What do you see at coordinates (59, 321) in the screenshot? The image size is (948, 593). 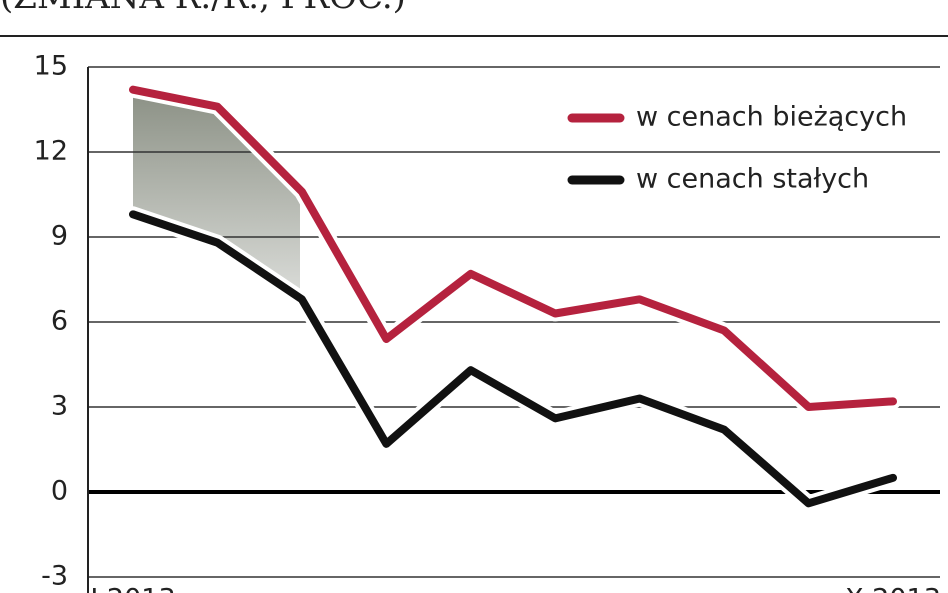 I see `y-tick-label: 6` at bounding box center [59, 321].